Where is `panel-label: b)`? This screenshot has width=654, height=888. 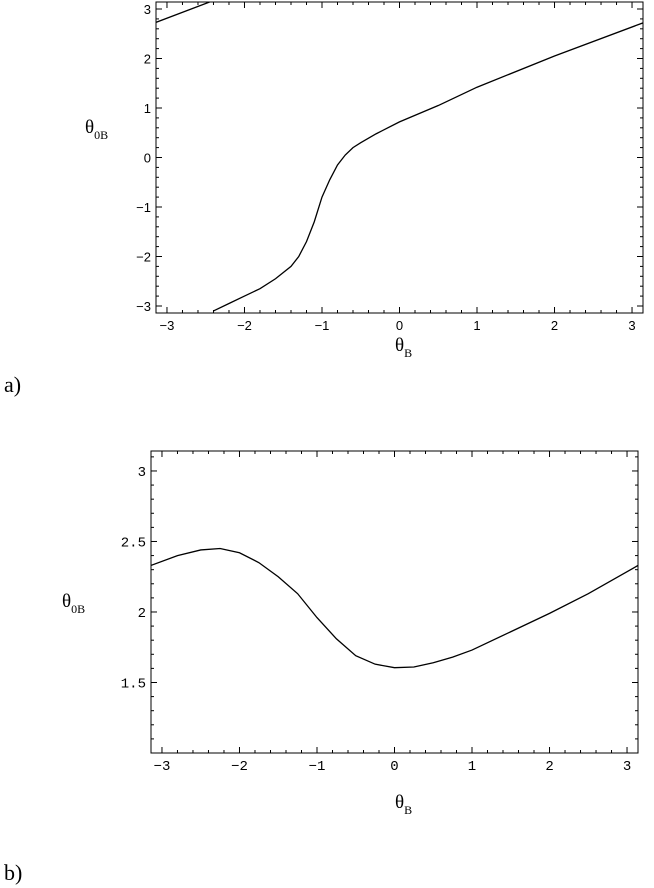
panel-label: b) is located at coordinates (13, 872).